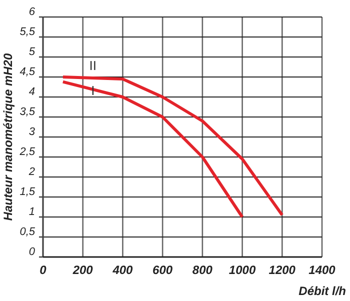 The height and width of the screenshot is (301, 350). What do you see at coordinates (43, 270) in the screenshot?
I see `x-tick-label: 0` at bounding box center [43, 270].